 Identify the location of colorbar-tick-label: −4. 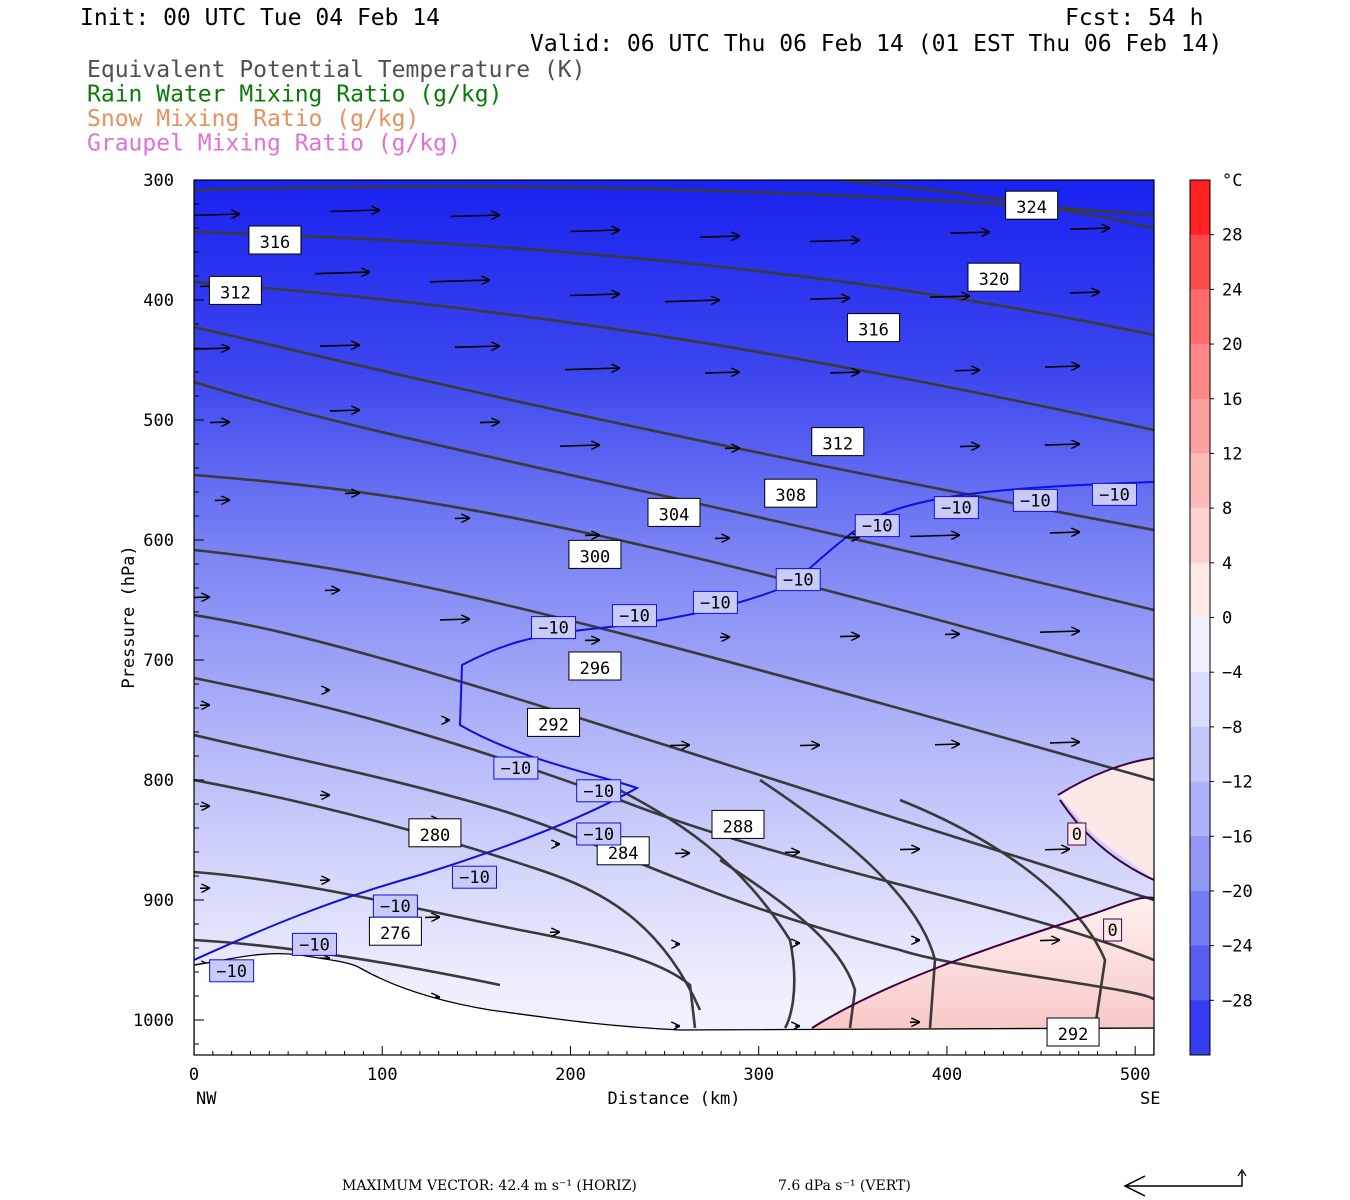
(1232, 673).